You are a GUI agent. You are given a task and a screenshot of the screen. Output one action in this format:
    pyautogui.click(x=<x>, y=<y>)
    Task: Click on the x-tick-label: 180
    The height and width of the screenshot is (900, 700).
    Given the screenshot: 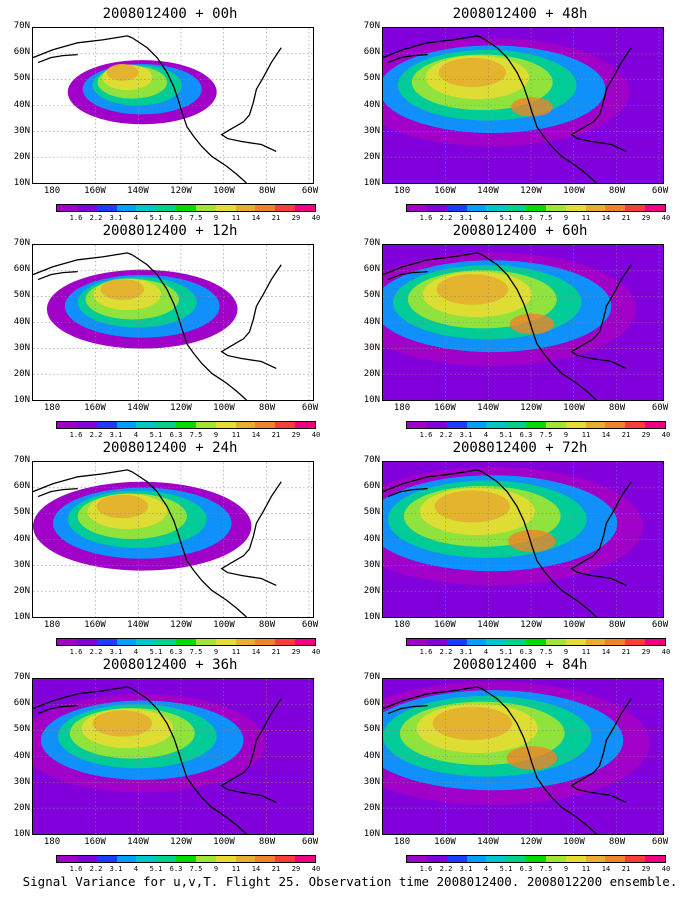 What is the action you would take?
    pyautogui.click(x=52, y=191)
    